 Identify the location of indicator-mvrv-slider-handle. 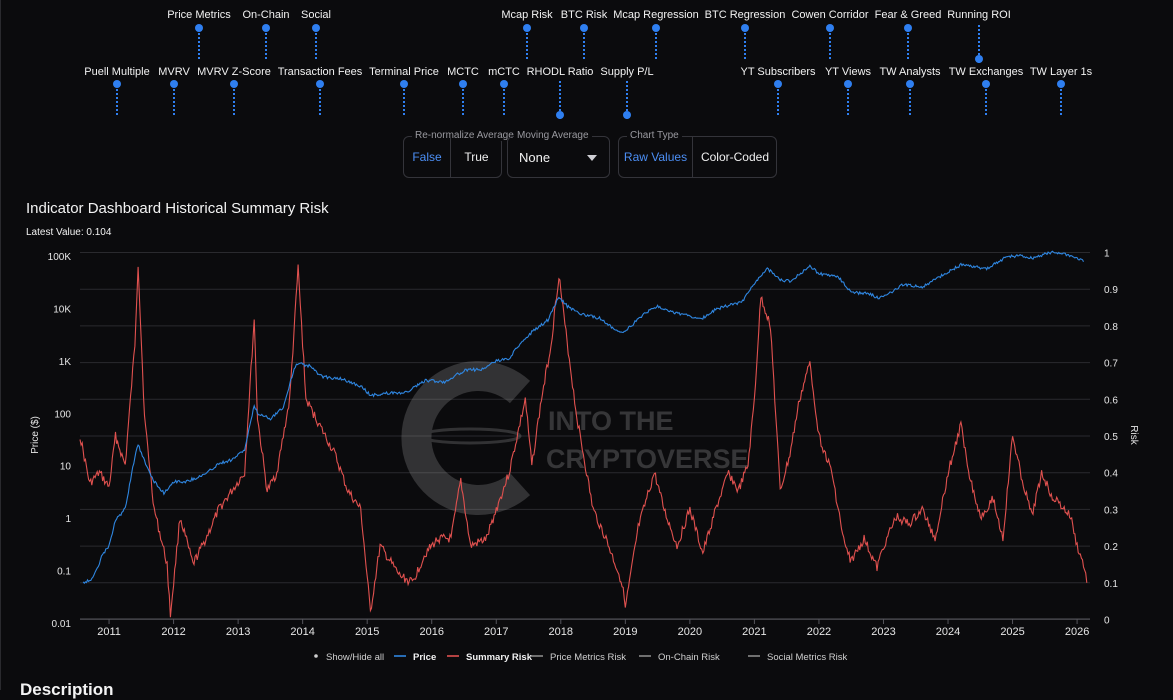
(174, 84).